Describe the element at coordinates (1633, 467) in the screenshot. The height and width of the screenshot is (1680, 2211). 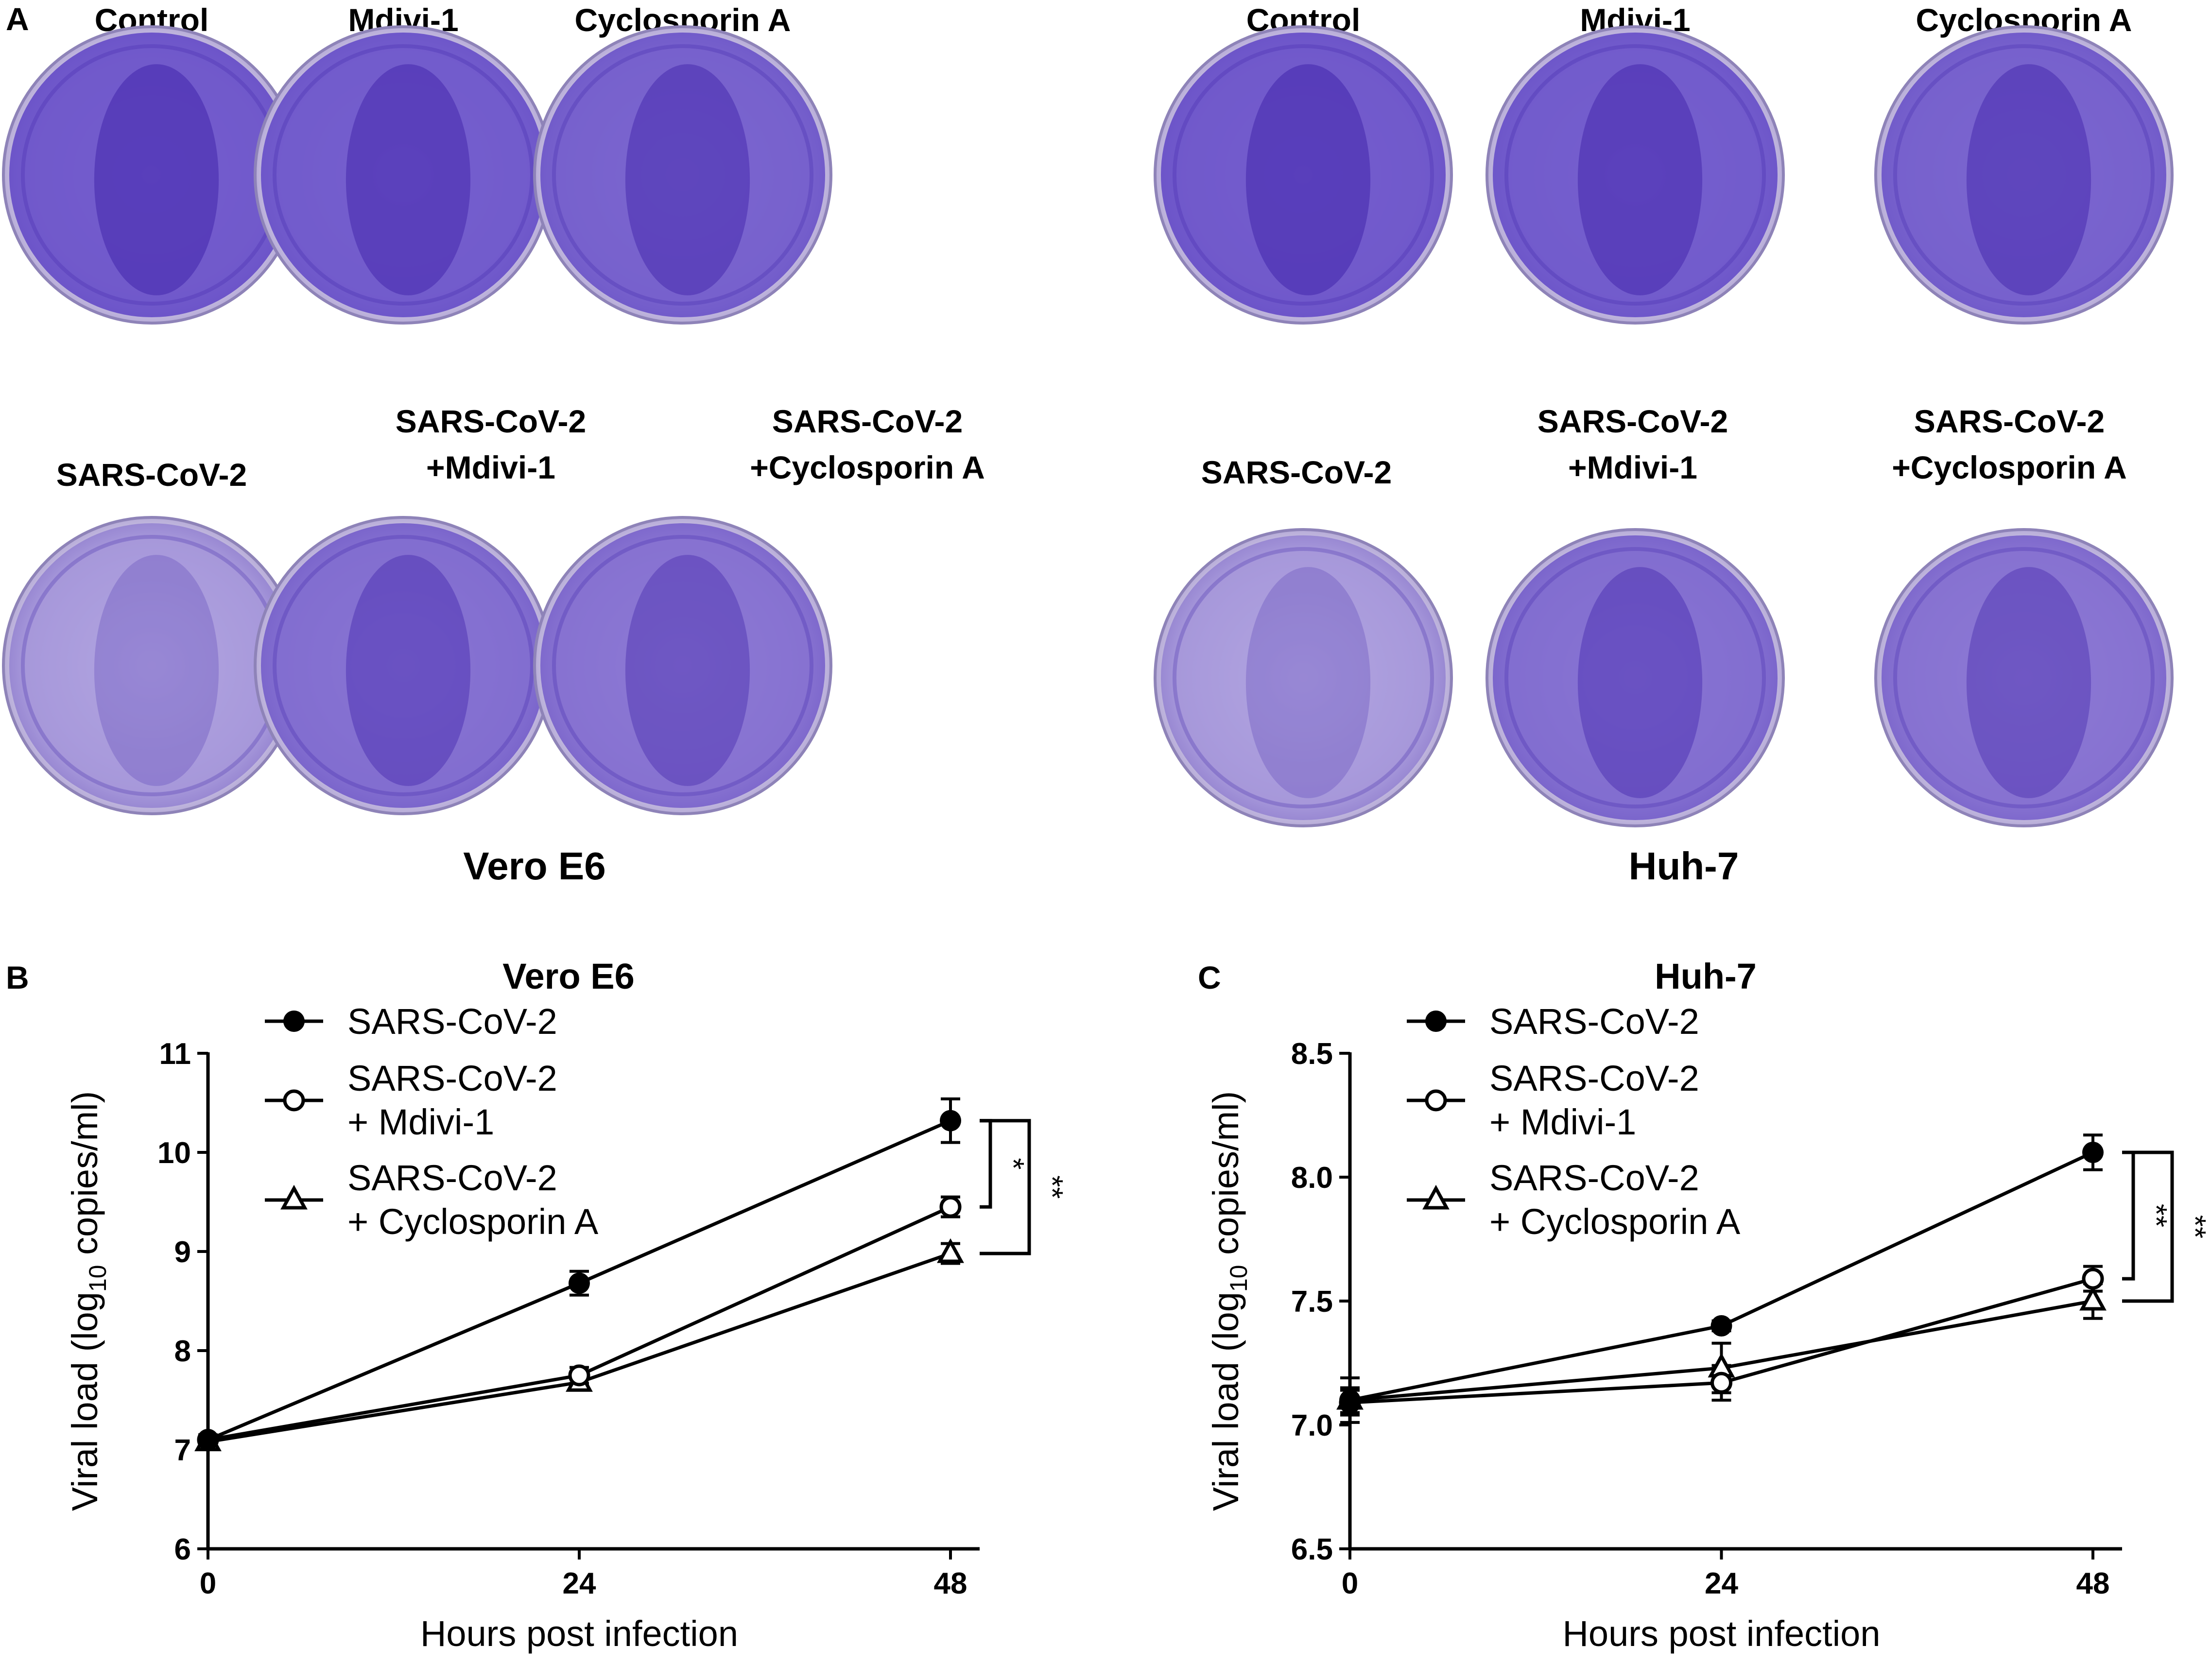
I see `dish-title-huh-sars-mdivi-l2: +Mdivi-1` at that location.